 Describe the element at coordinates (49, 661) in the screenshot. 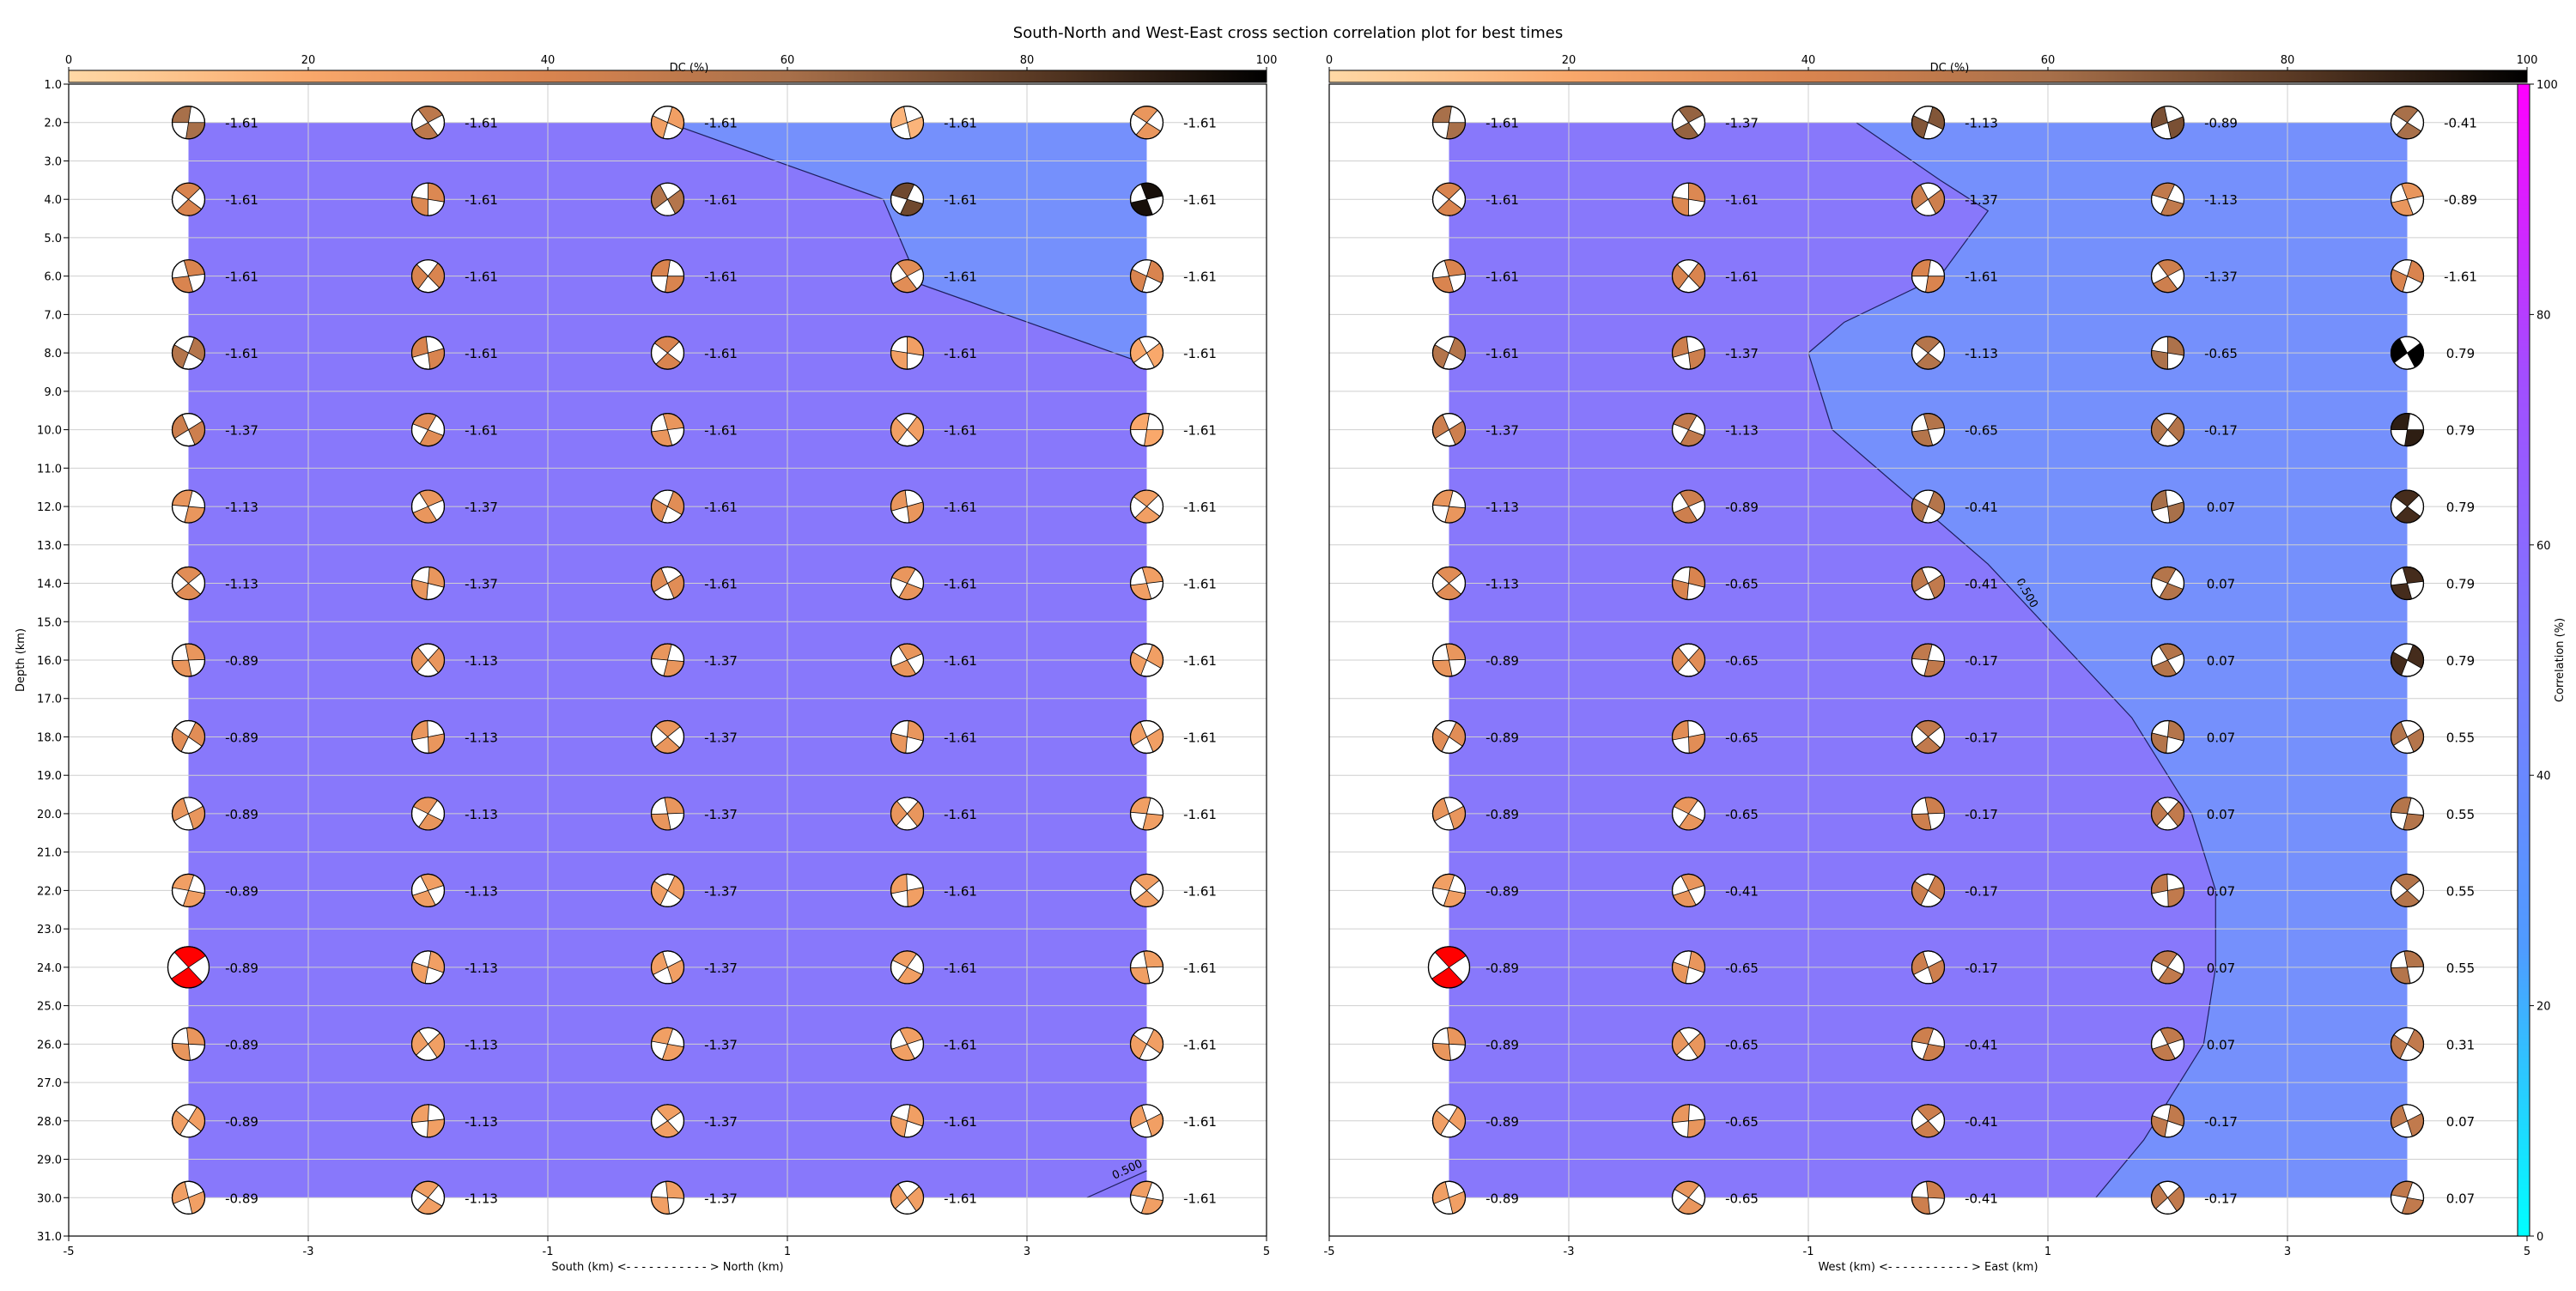

I see `y-tick-label: 16.0` at that location.